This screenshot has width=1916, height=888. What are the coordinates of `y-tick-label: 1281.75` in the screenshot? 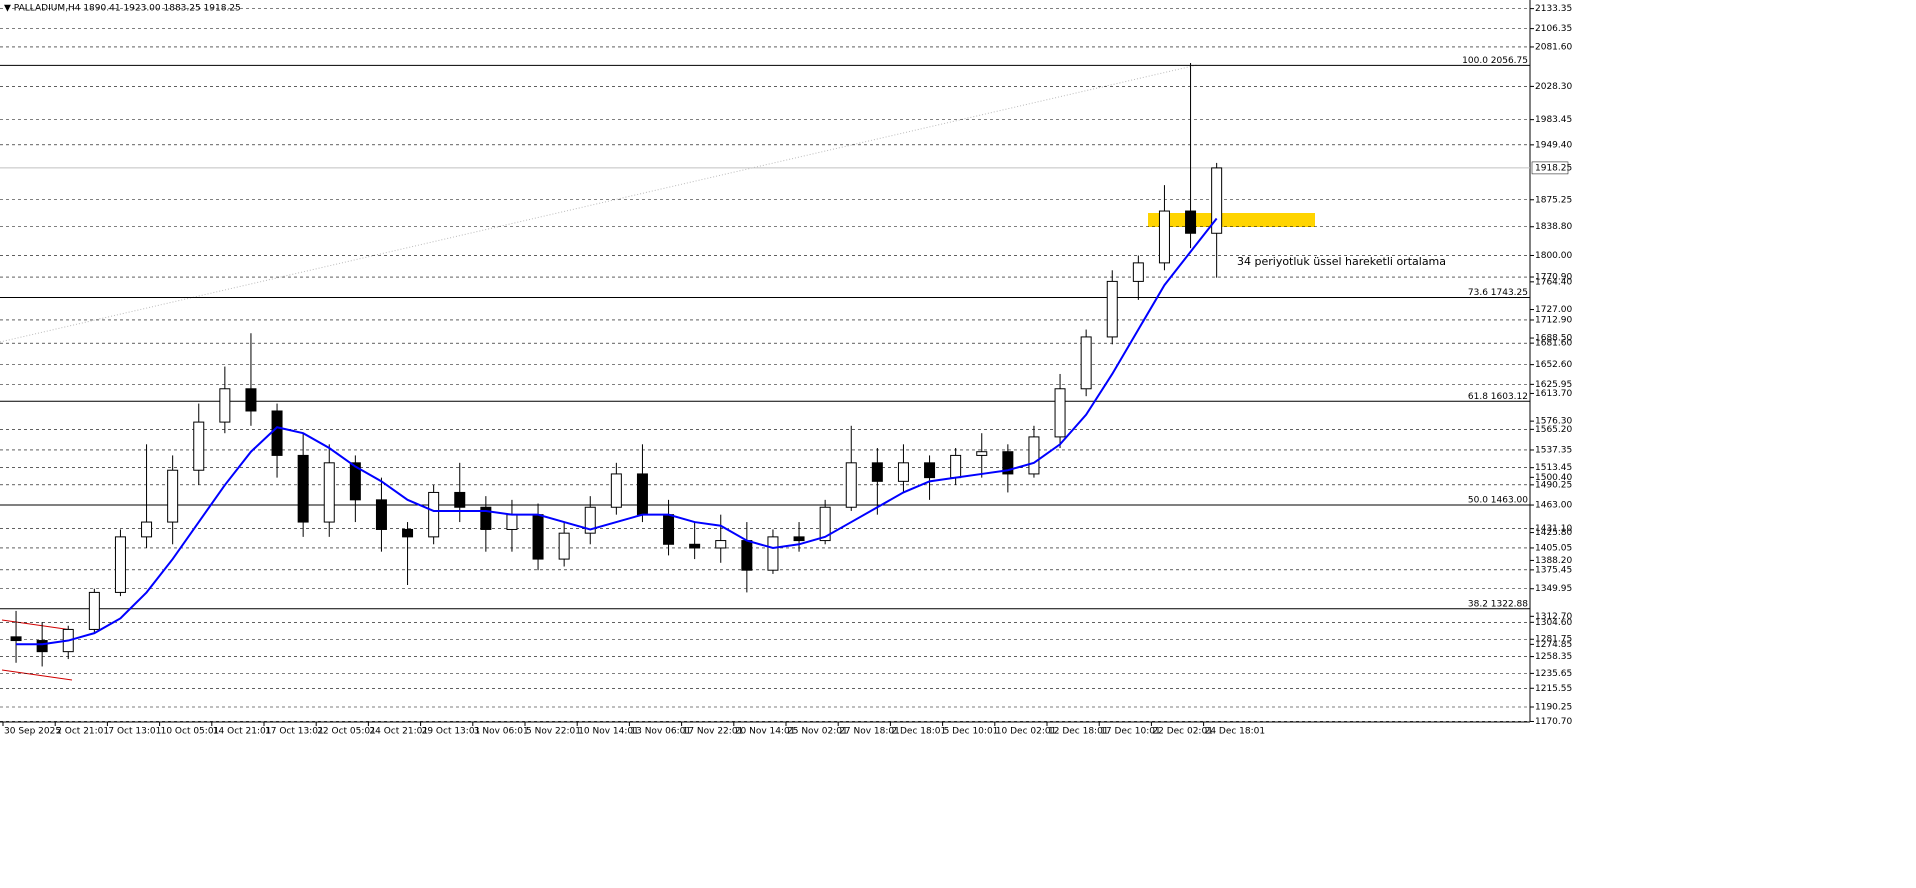 It's located at (1553, 640).